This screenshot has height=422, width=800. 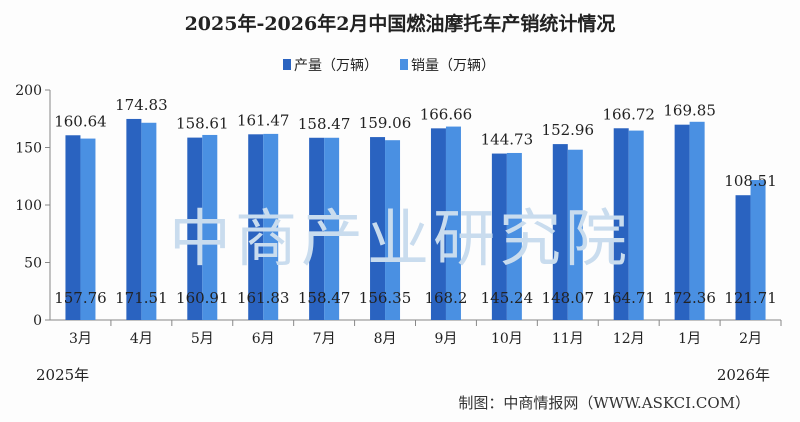 What do you see at coordinates (507, 339) in the screenshot?
I see `x-tick-label: 10月` at bounding box center [507, 339].